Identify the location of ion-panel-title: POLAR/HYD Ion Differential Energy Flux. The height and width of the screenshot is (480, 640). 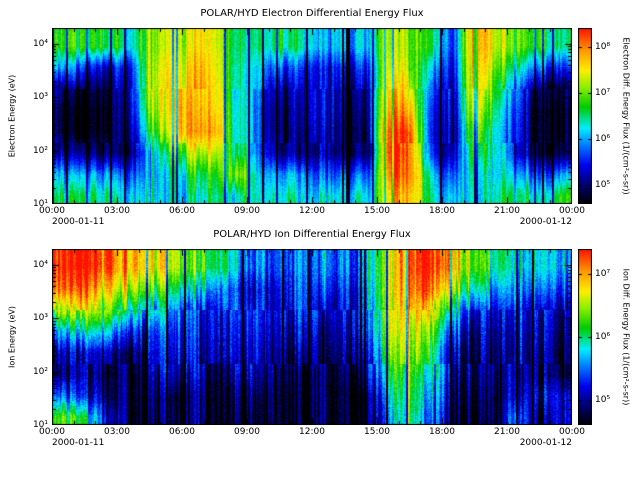
(312, 234).